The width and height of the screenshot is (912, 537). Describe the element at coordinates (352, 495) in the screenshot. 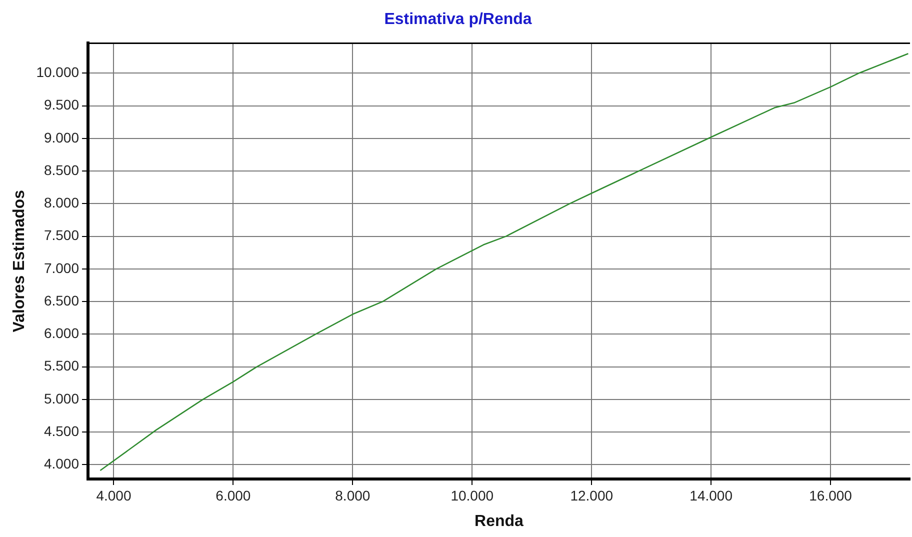

I see `x-tick-label: 8.000` at that location.